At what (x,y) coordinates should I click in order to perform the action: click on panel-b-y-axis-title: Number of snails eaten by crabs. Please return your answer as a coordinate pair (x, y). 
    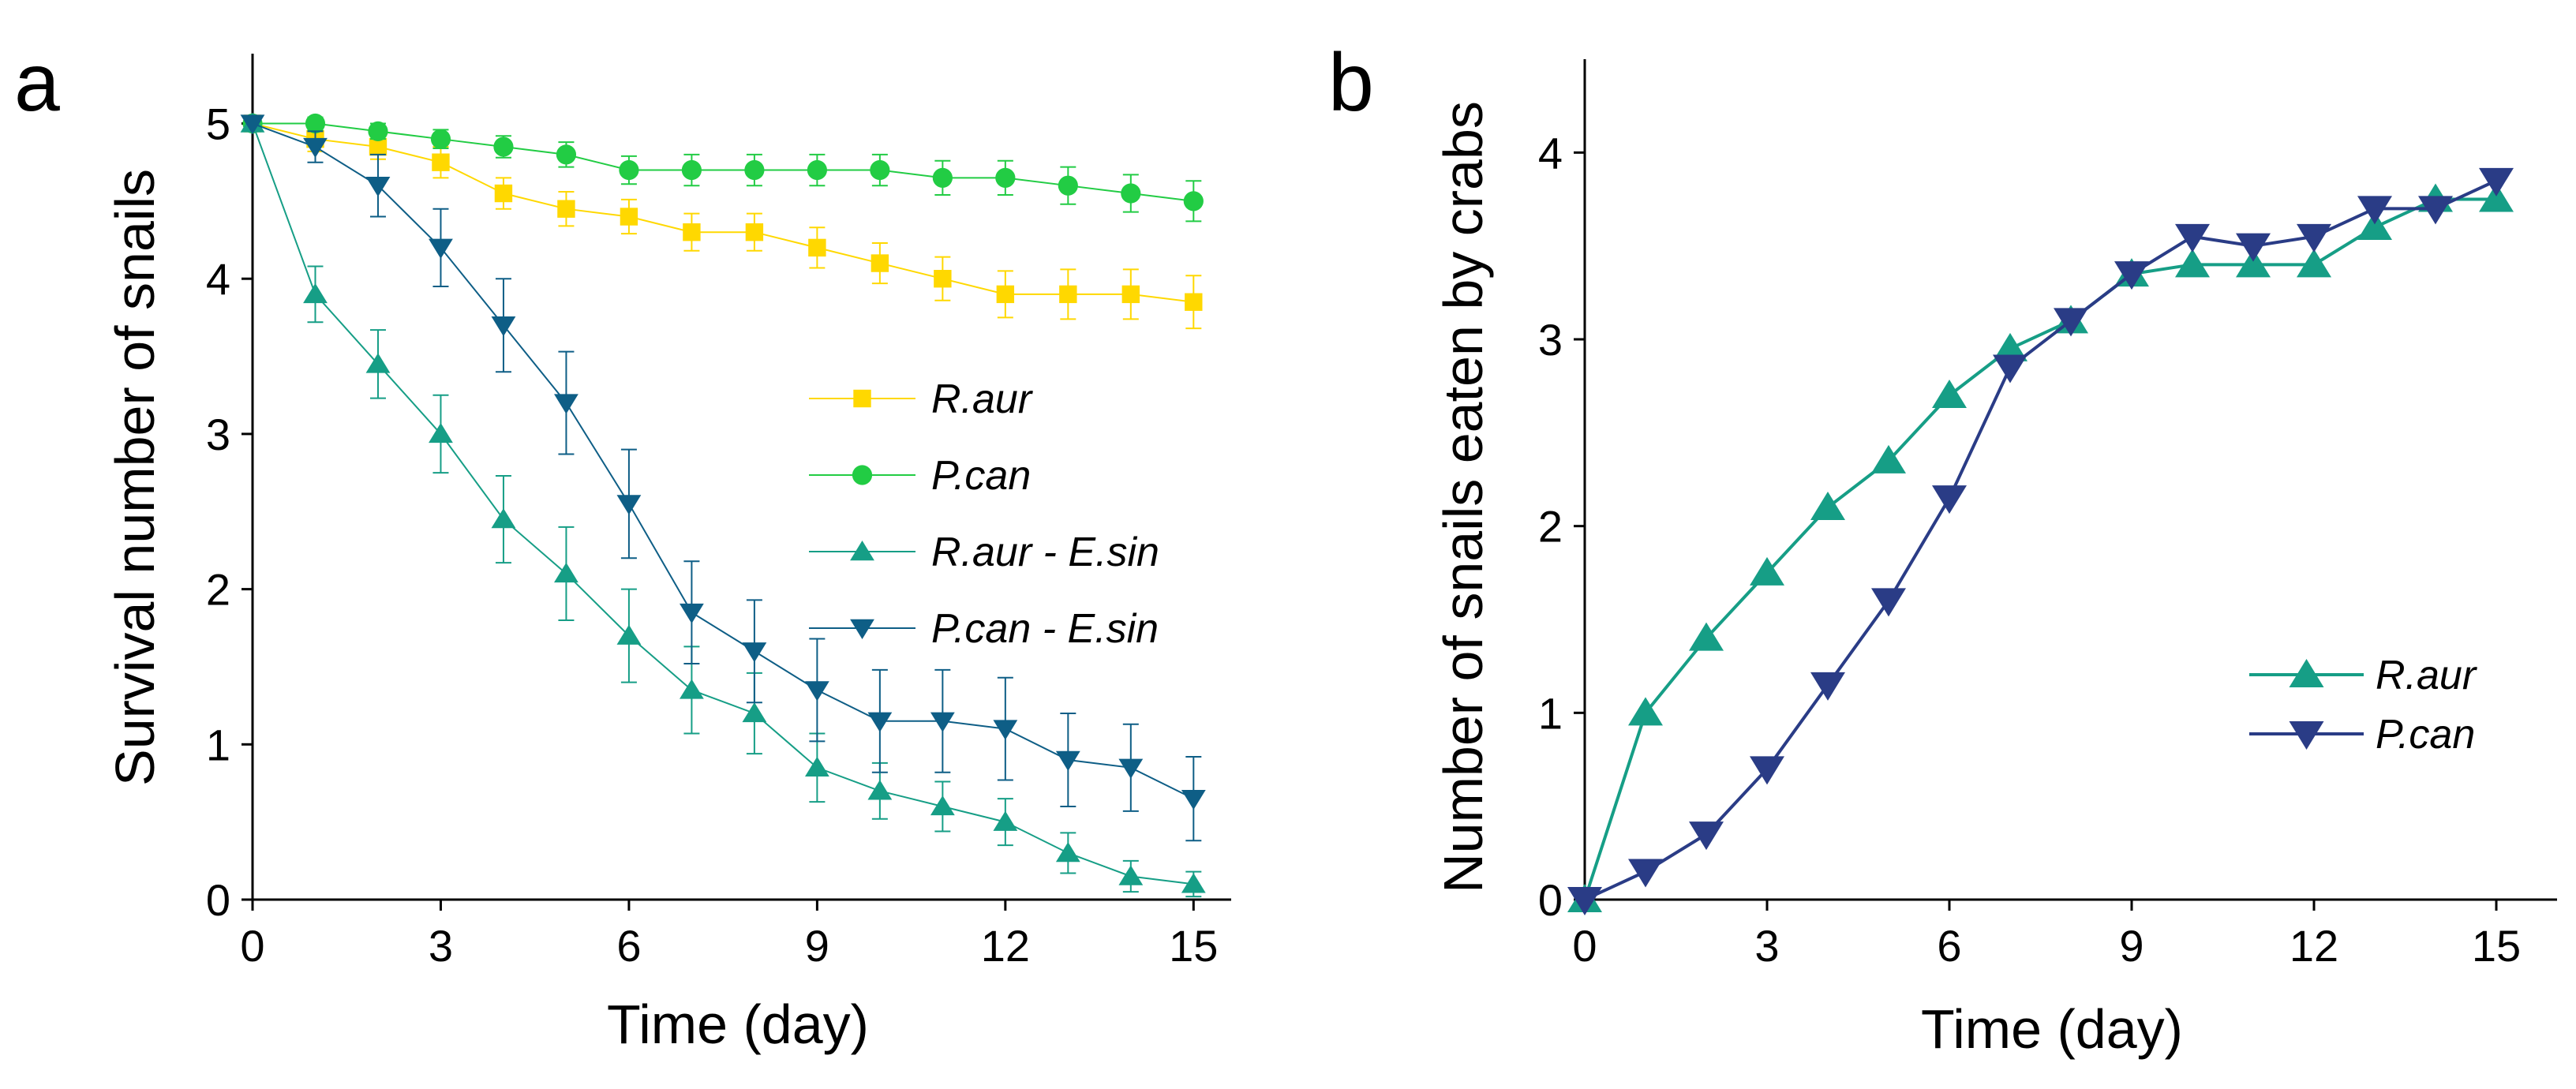
    Looking at the image, I should click on (1463, 497).